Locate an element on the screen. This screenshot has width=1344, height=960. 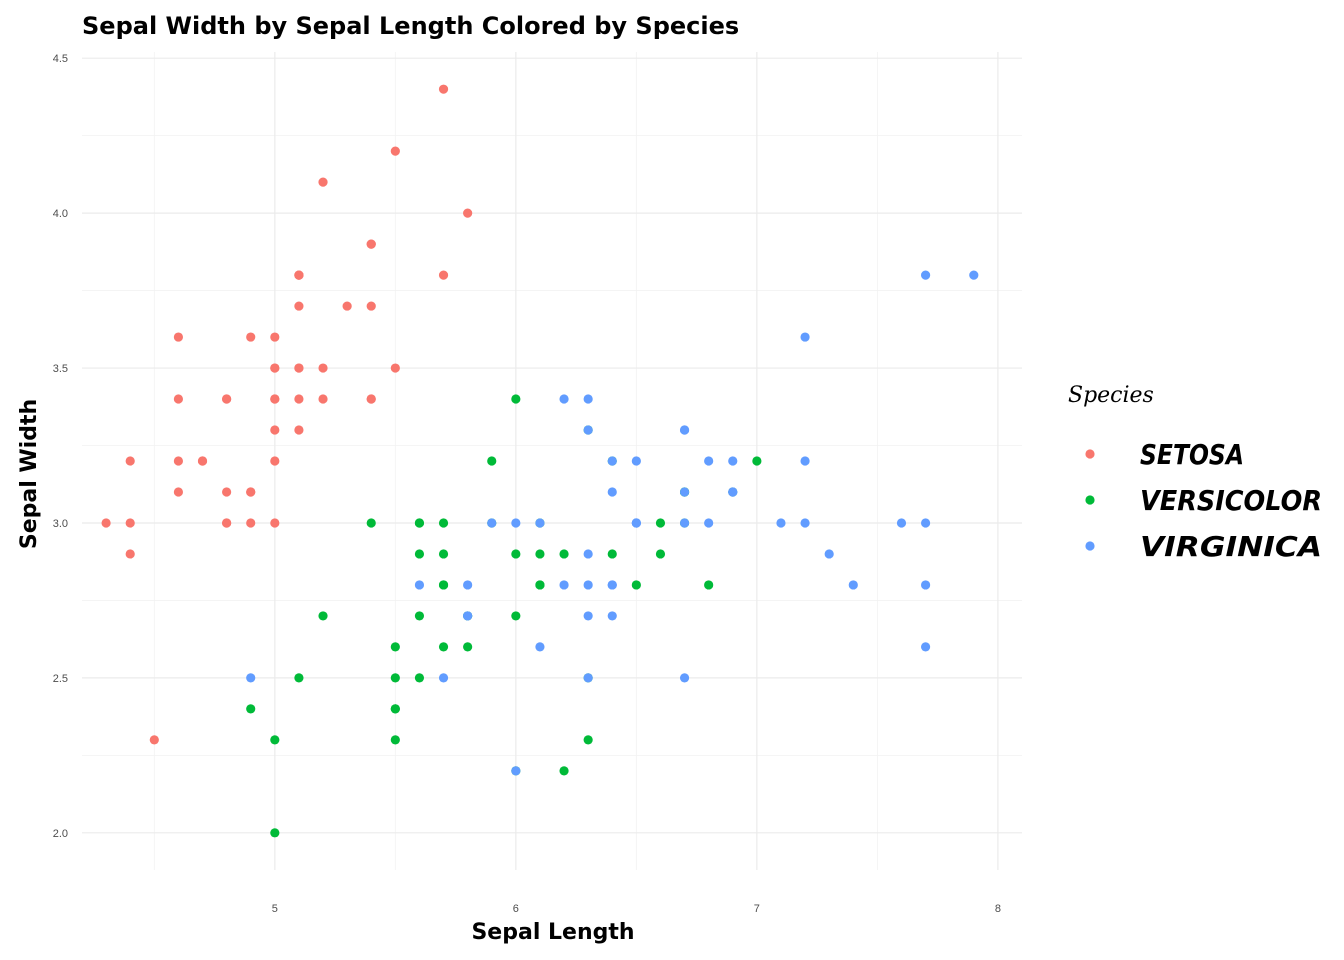
legend: Species SETOSA VERSICOLOR VIRGINICA is located at coordinates (1195, 473).